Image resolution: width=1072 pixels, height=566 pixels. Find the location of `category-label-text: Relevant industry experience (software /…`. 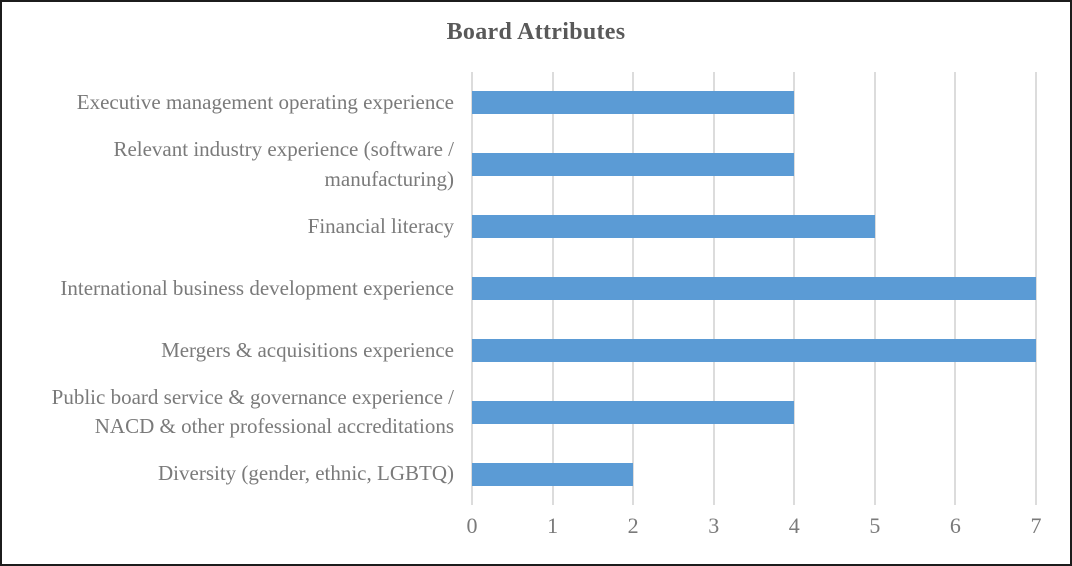

category-label-text: Relevant industry experience (software /… is located at coordinates (283, 164).